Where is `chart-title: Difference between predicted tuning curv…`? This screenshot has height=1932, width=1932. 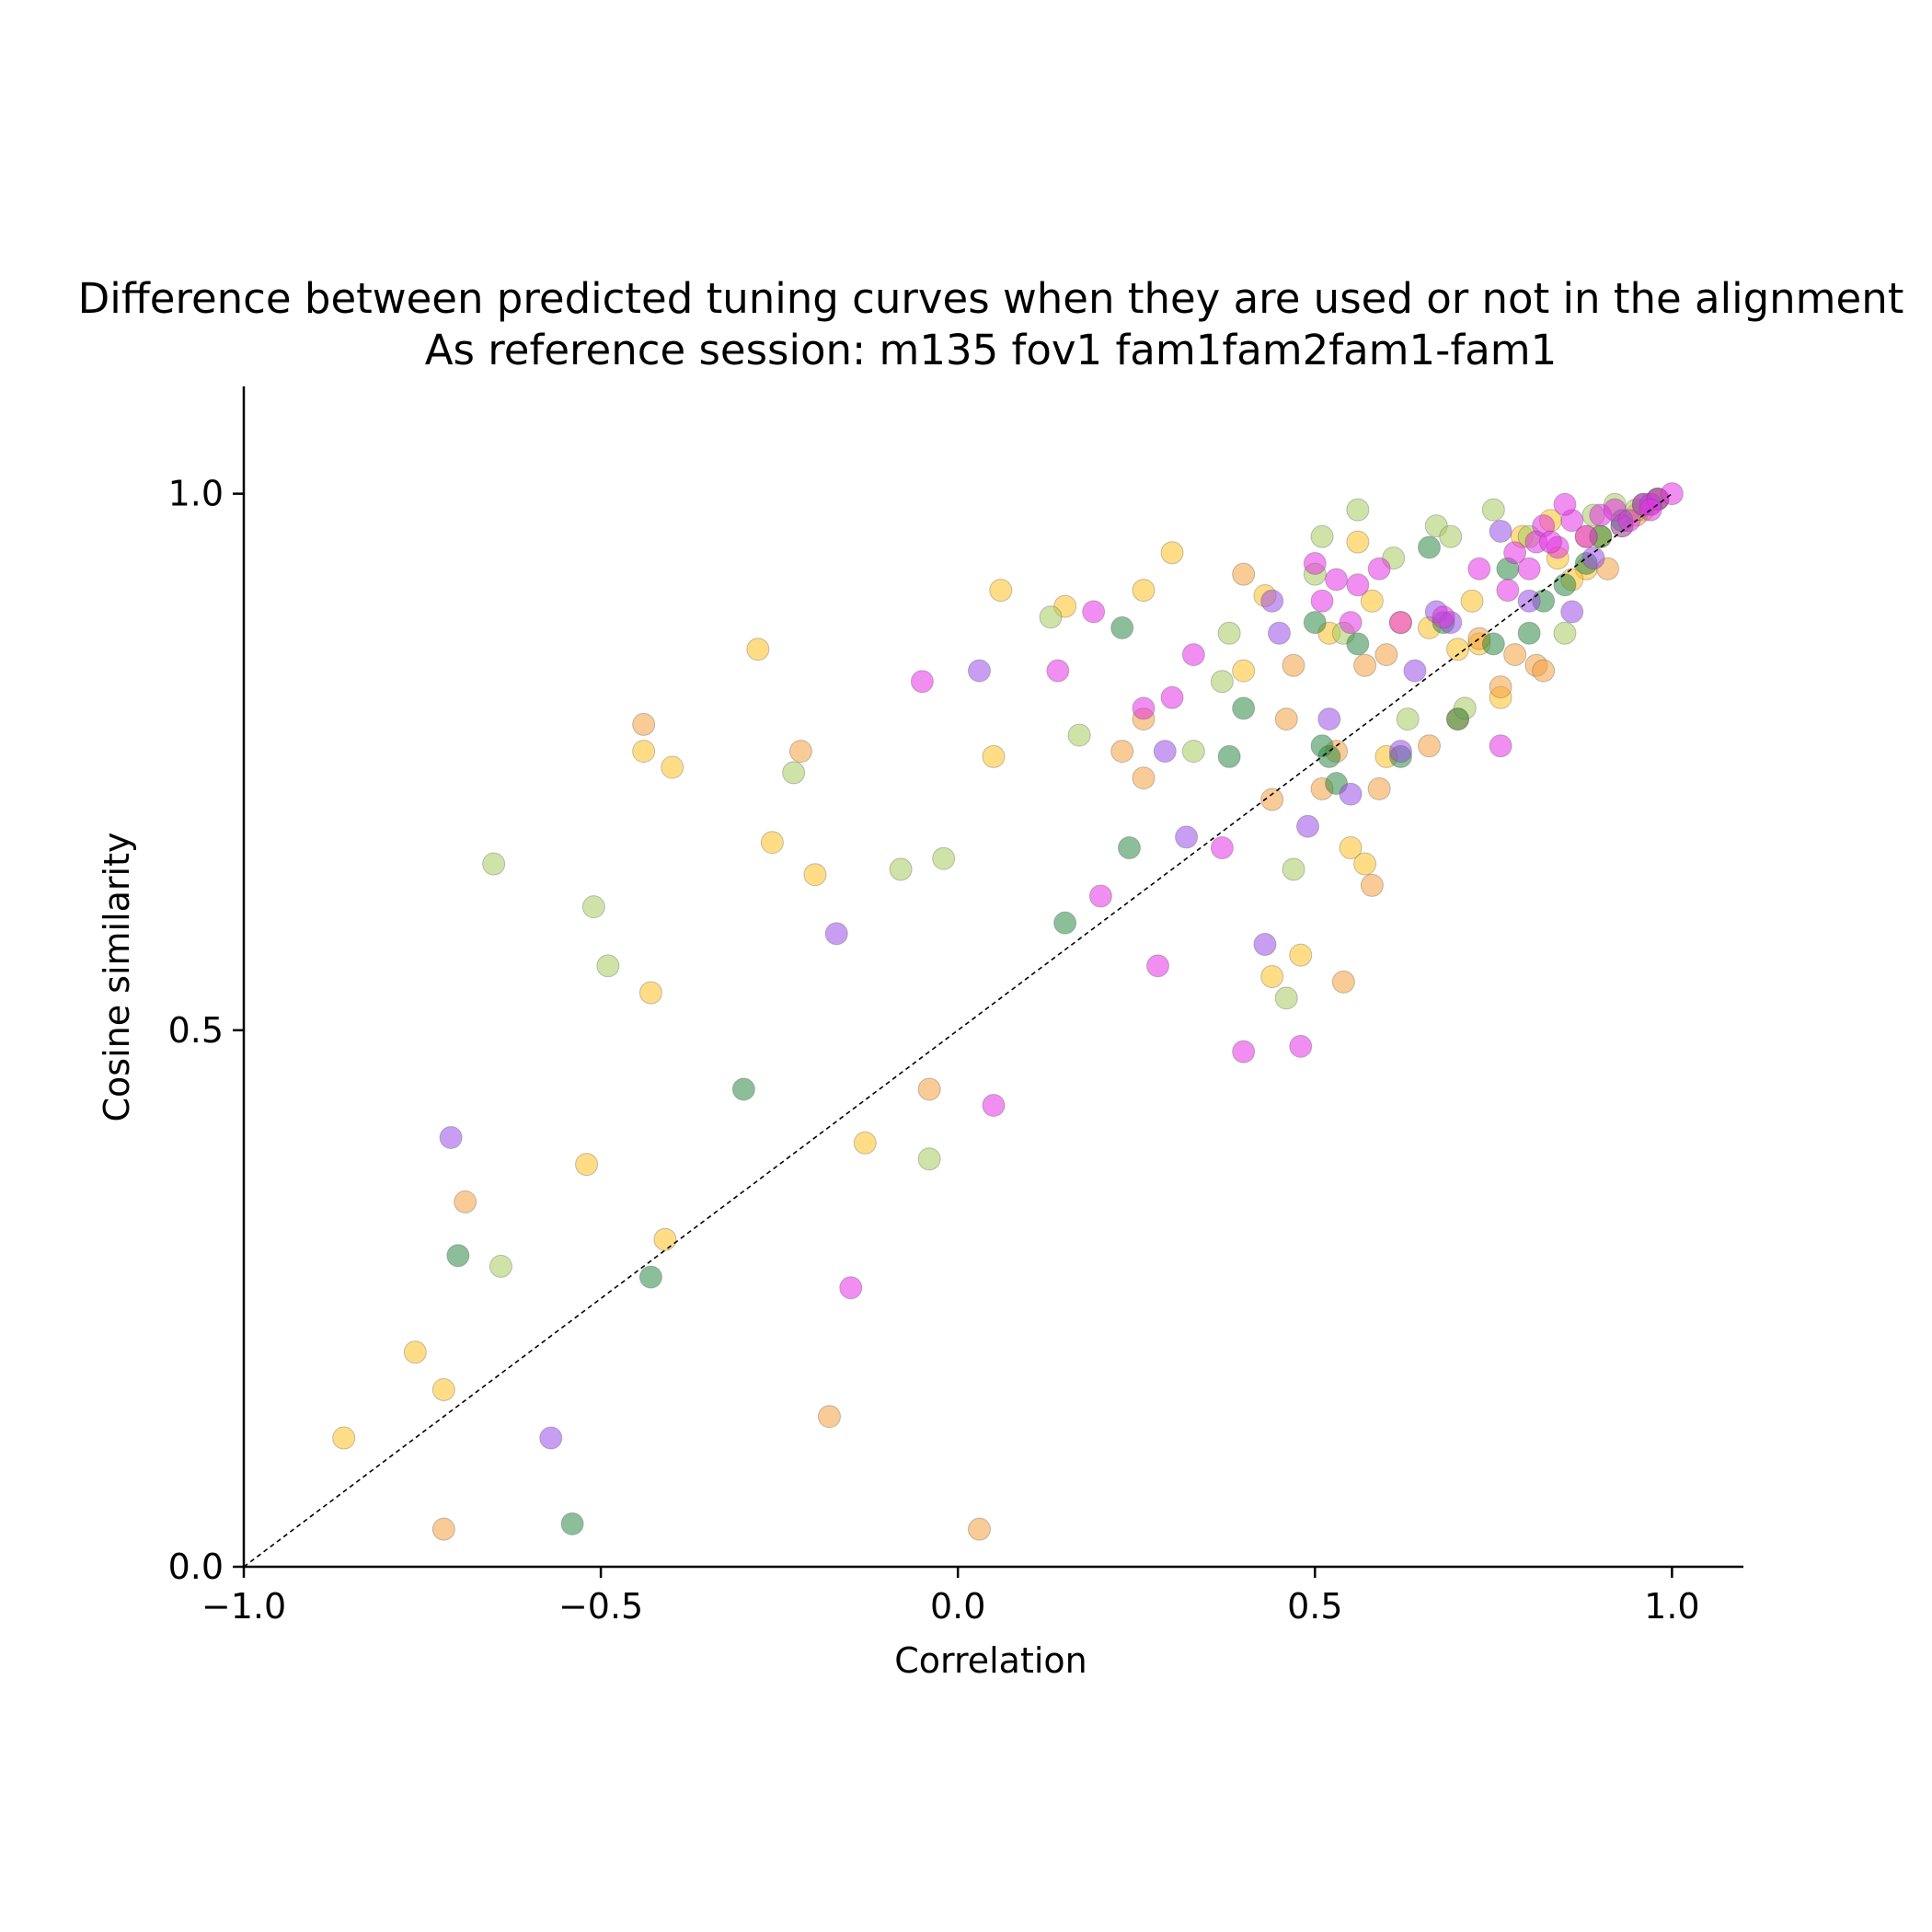
chart-title: Difference between predicted tuning curv… is located at coordinates (991, 298).